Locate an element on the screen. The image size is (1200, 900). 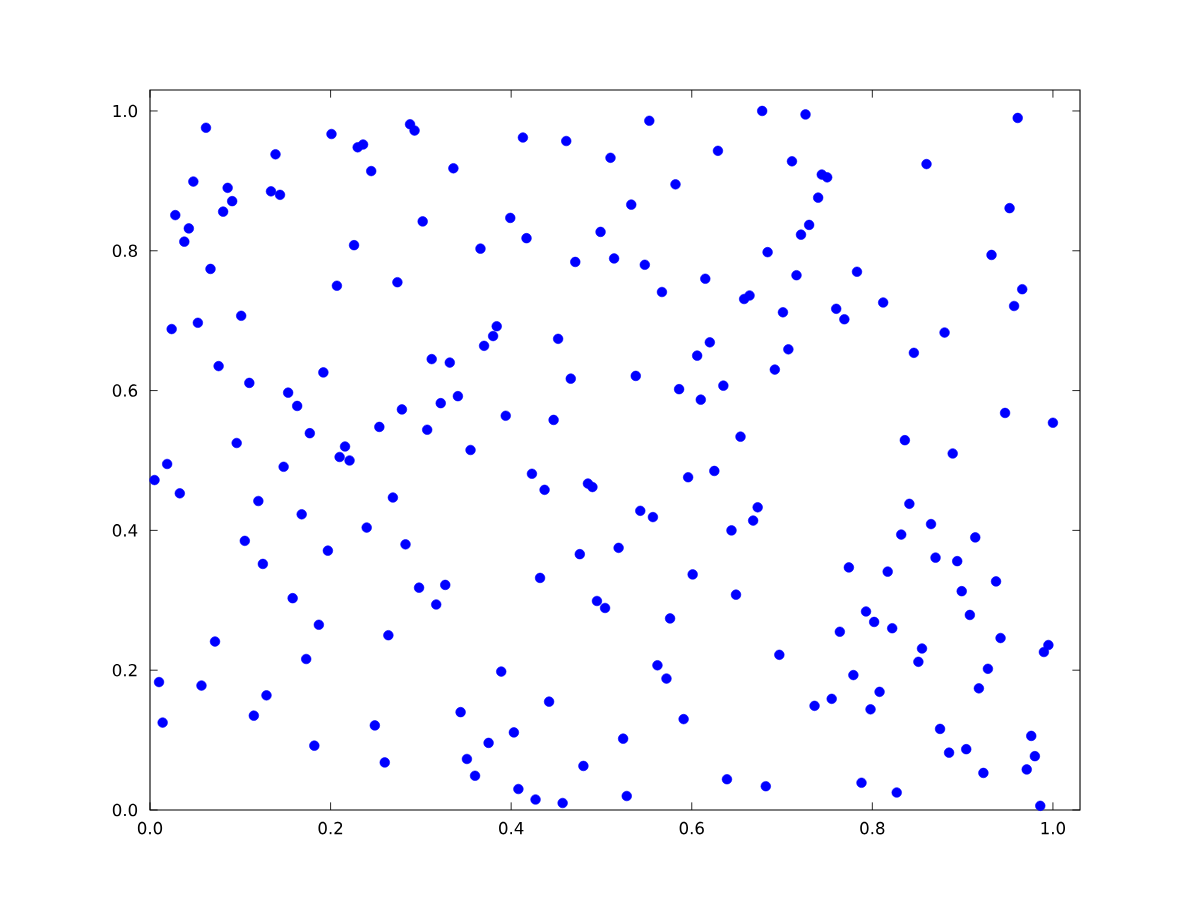
y-tick-label: 0.4 is located at coordinates (125, 530).